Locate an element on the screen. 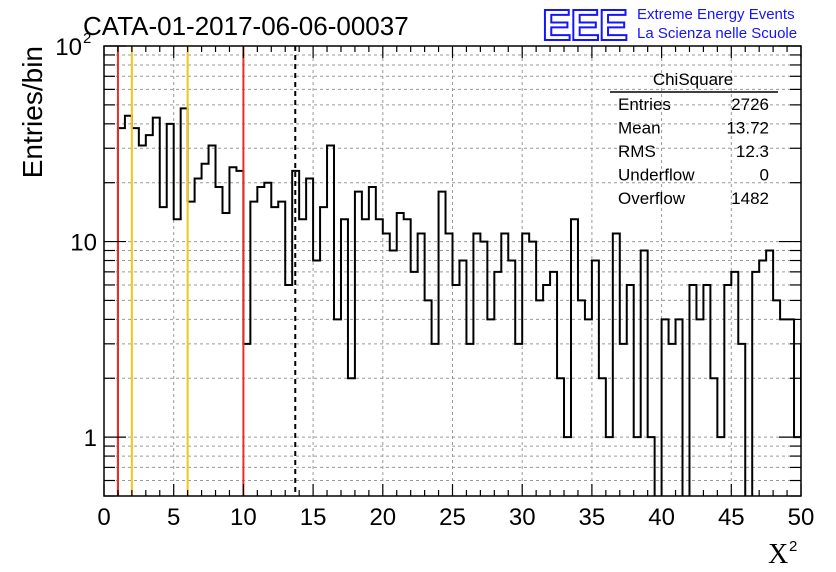 The image size is (836, 572). y-axis-label: Entries/bin is located at coordinates (32, 112).